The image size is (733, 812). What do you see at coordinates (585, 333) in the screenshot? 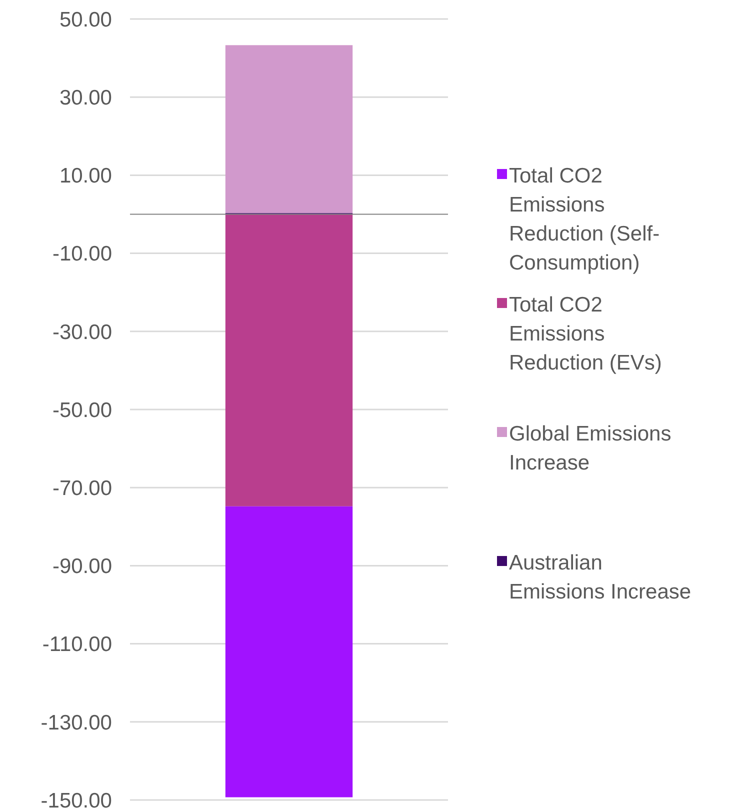
I see `legend-label: Total CO2 Emissions Reduction (EVs)` at bounding box center [585, 333].